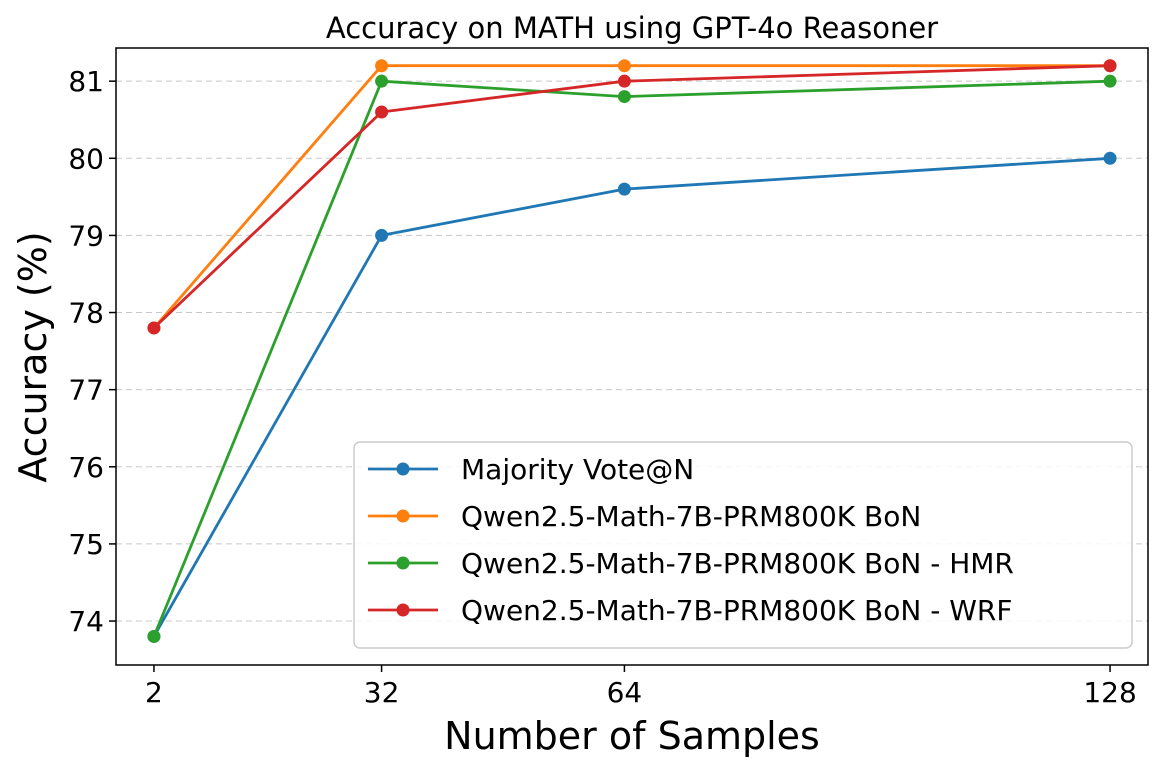 This screenshot has height=771, width=1162. Describe the element at coordinates (154, 692) in the screenshot. I see `x-tick-label: 2` at that location.